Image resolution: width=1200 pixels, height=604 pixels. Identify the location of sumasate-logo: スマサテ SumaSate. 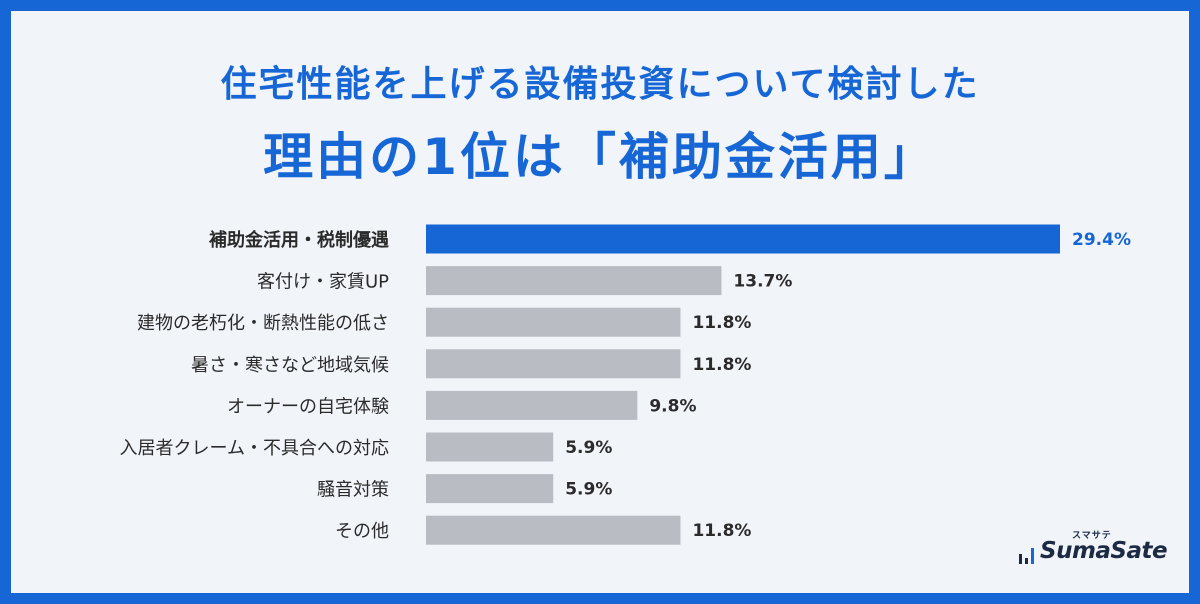
(1093, 550).